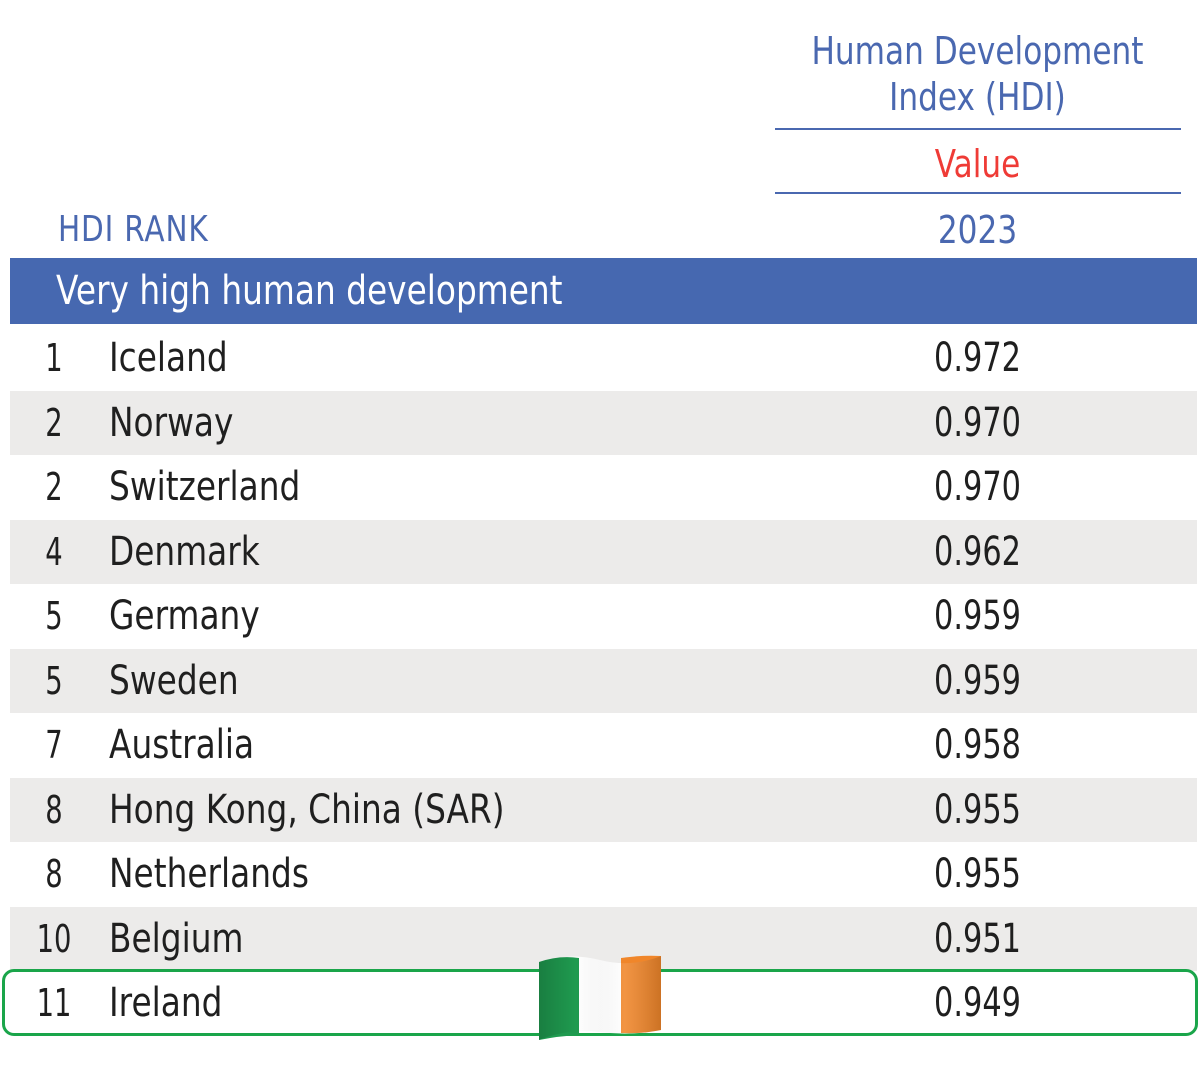  Describe the element at coordinates (603, 291) in the screenshot. I see `group-header-band: Very high human development` at that location.